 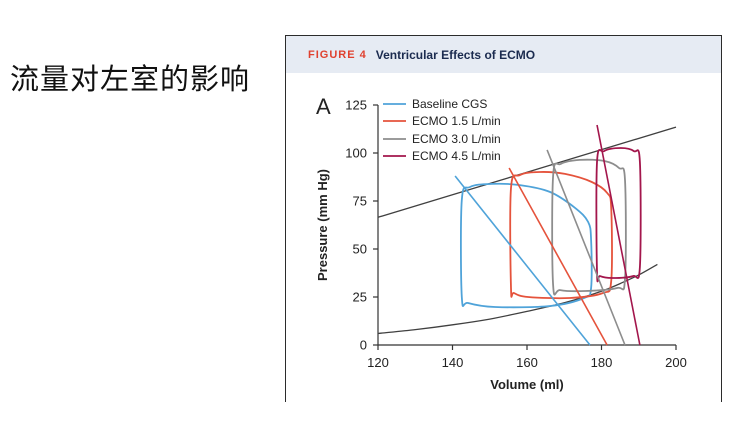 What do you see at coordinates (602, 362) in the screenshot?
I see `x-tick-label: 180` at bounding box center [602, 362].